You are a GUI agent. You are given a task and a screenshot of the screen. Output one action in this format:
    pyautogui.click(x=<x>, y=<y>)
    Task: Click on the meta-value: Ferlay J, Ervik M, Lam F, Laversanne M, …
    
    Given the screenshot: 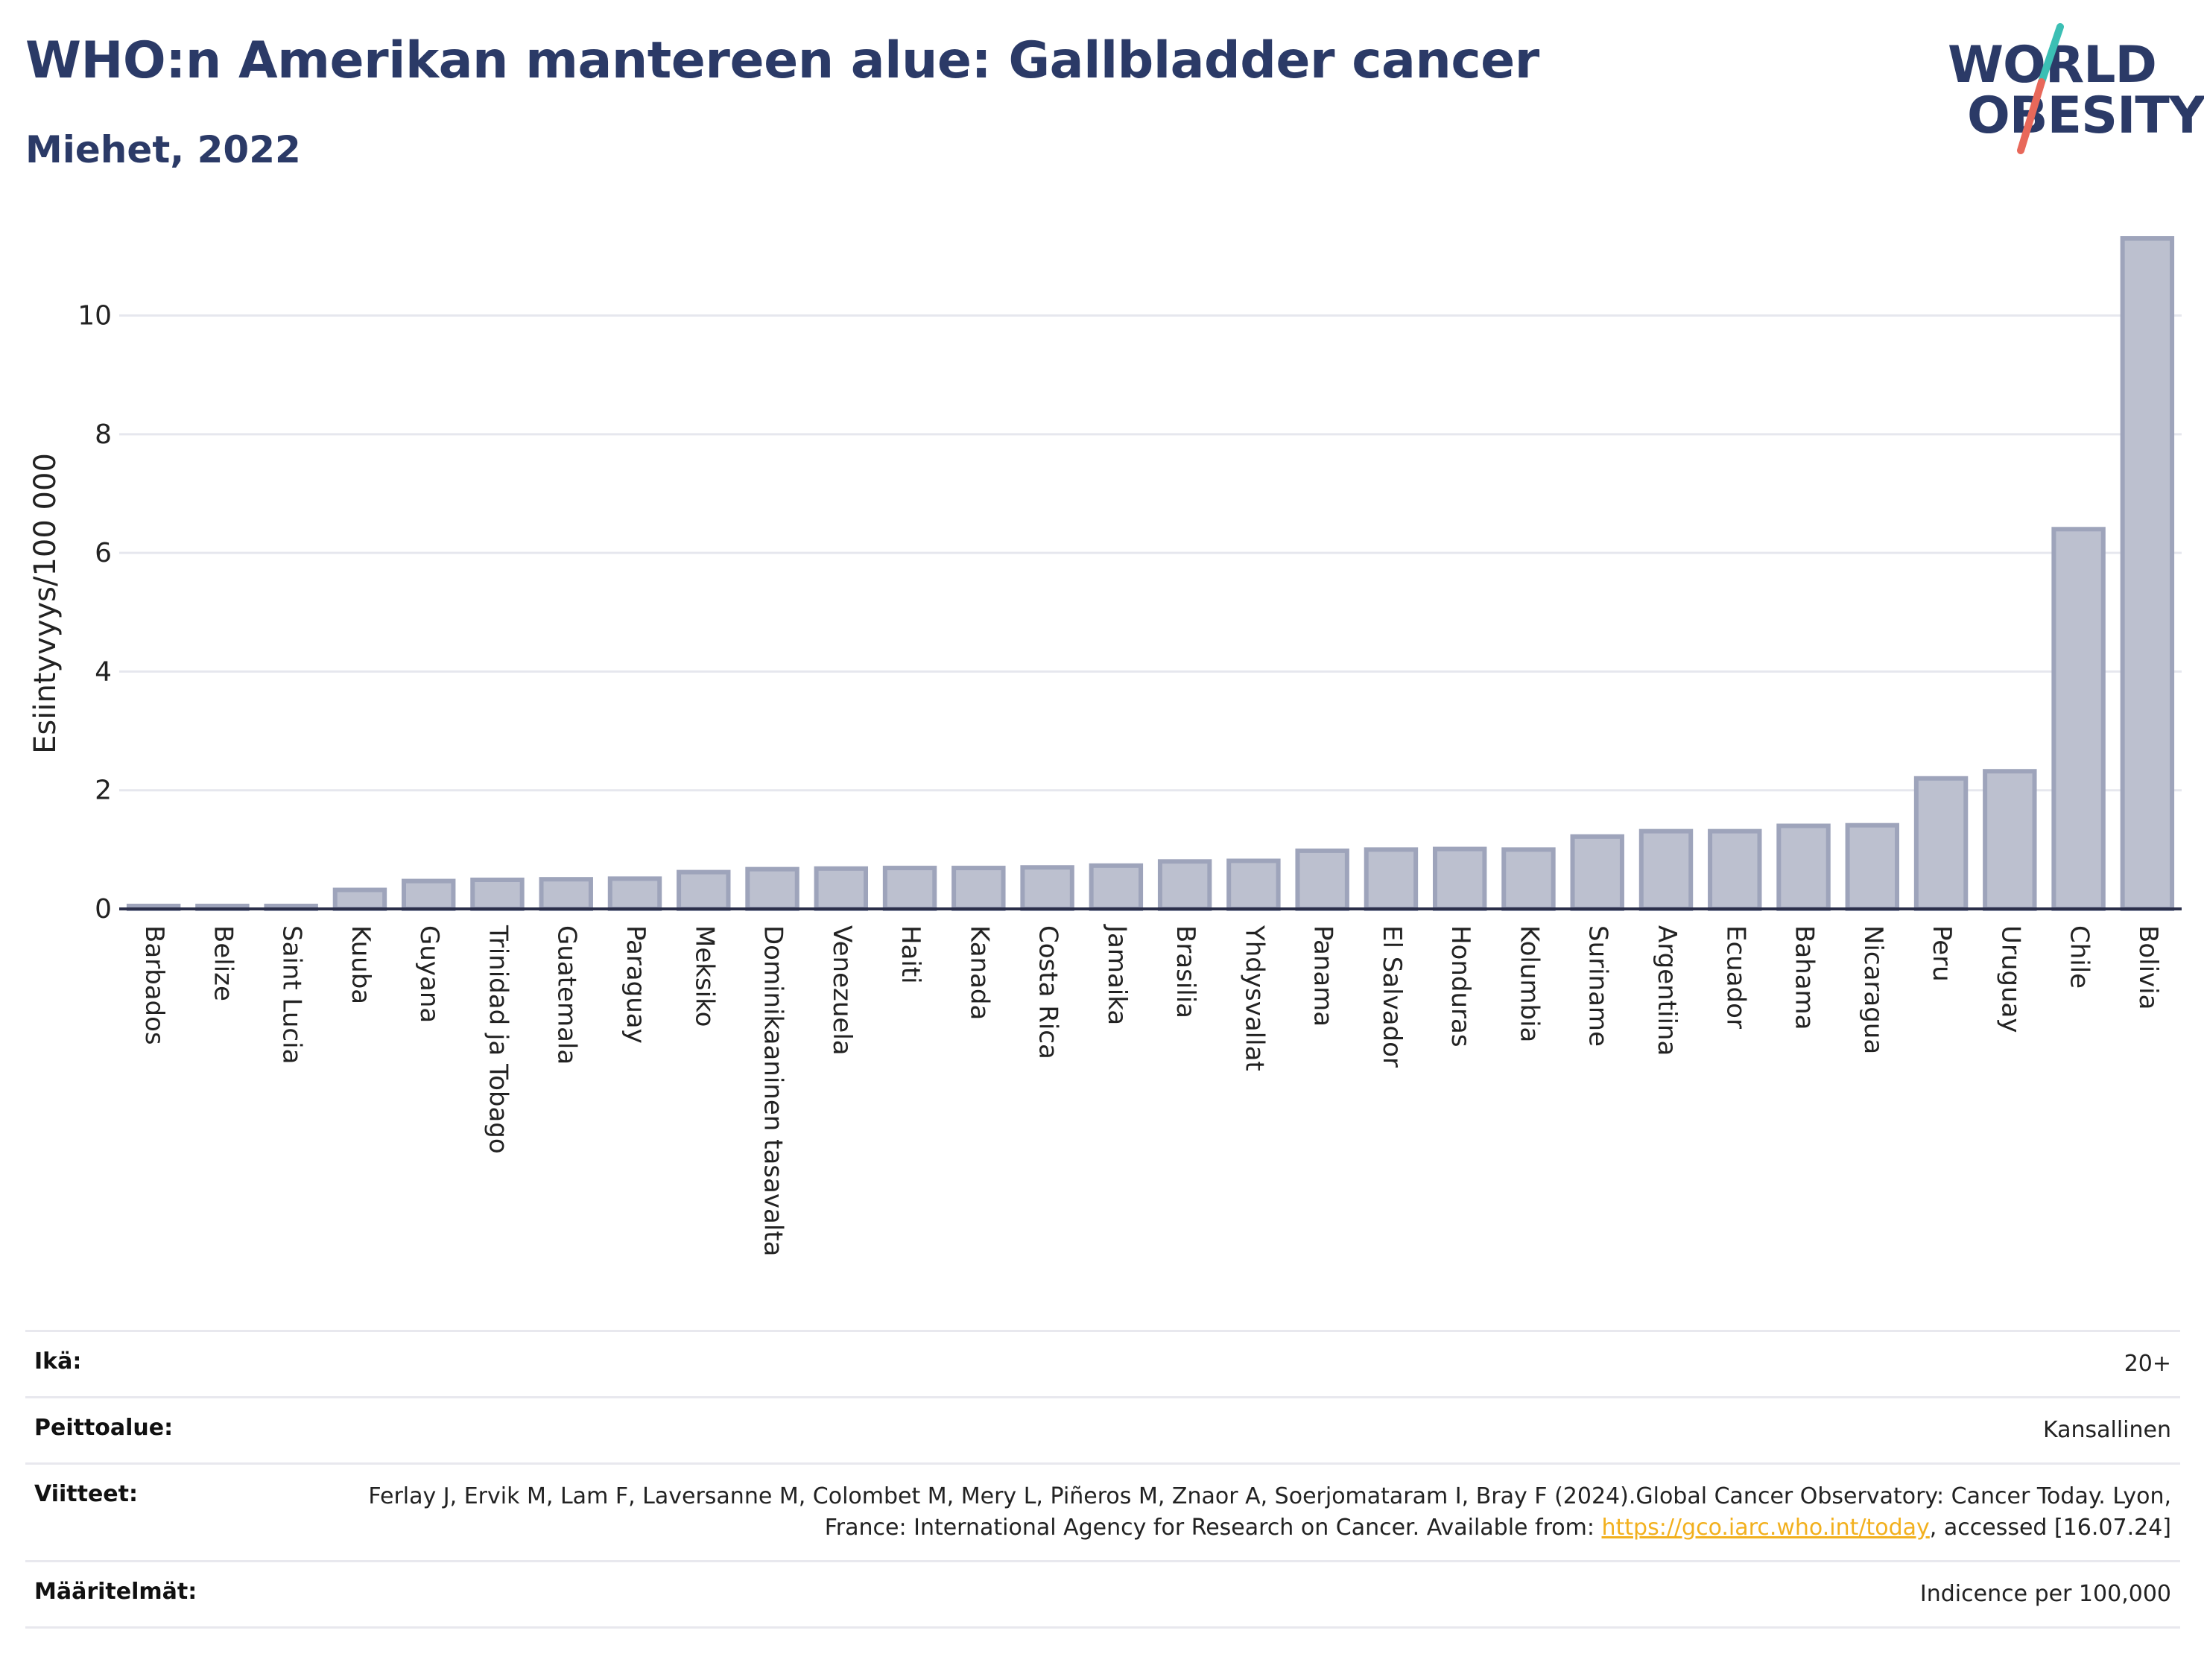 What is the action you would take?
    pyautogui.click(x=1239, y=1512)
    